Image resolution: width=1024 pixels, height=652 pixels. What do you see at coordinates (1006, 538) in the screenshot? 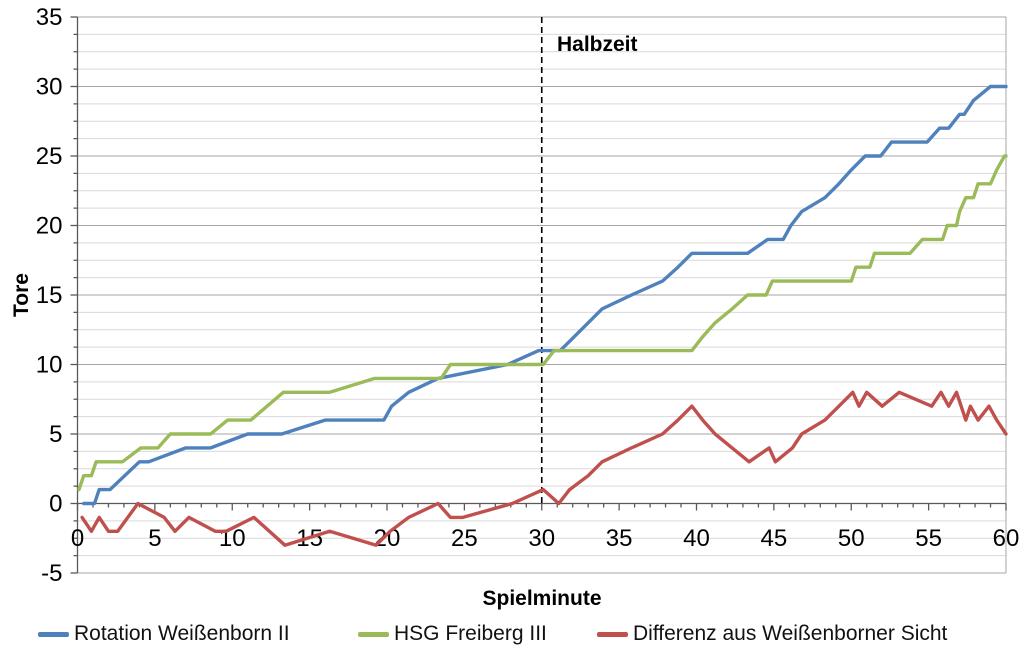
I see `svg-text: 60` at bounding box center [1006, 538].